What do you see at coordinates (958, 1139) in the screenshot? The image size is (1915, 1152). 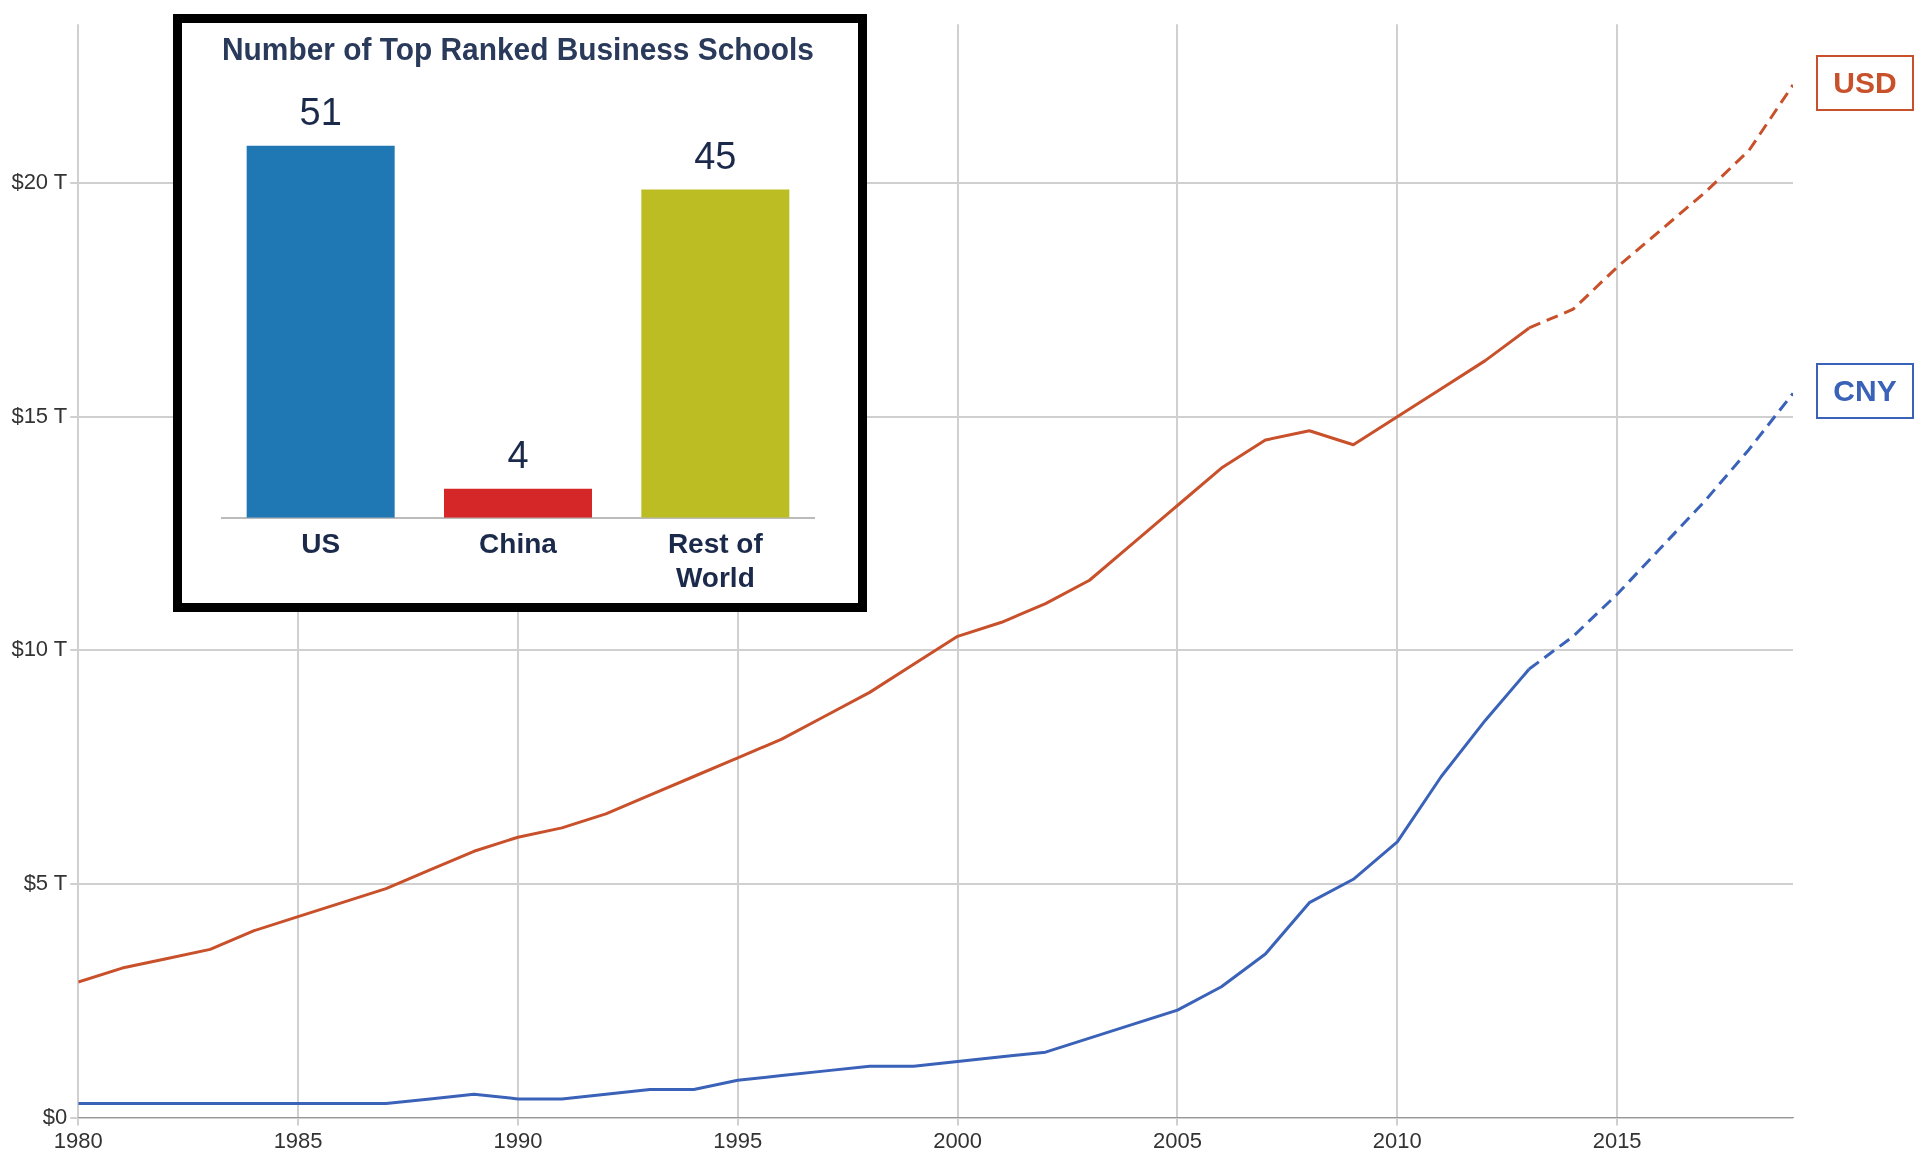 I see `x-tick-label: 2000` at bounding box center [958, 1139].